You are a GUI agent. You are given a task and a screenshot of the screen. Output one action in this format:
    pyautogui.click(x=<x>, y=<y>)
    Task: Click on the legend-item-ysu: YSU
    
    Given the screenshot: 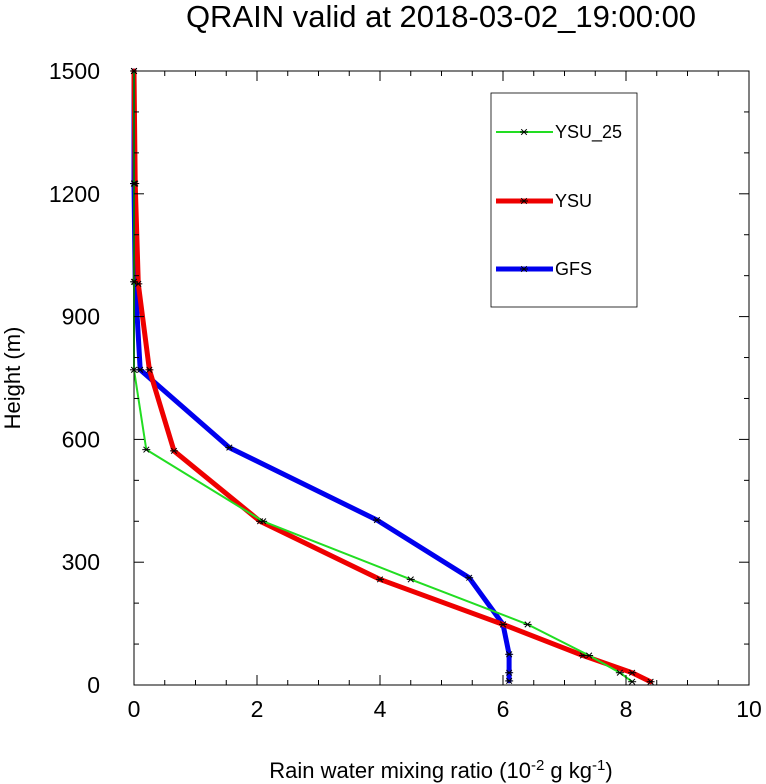 What is the action you would take?
    pyautogui.click(x=544, y=201)
    